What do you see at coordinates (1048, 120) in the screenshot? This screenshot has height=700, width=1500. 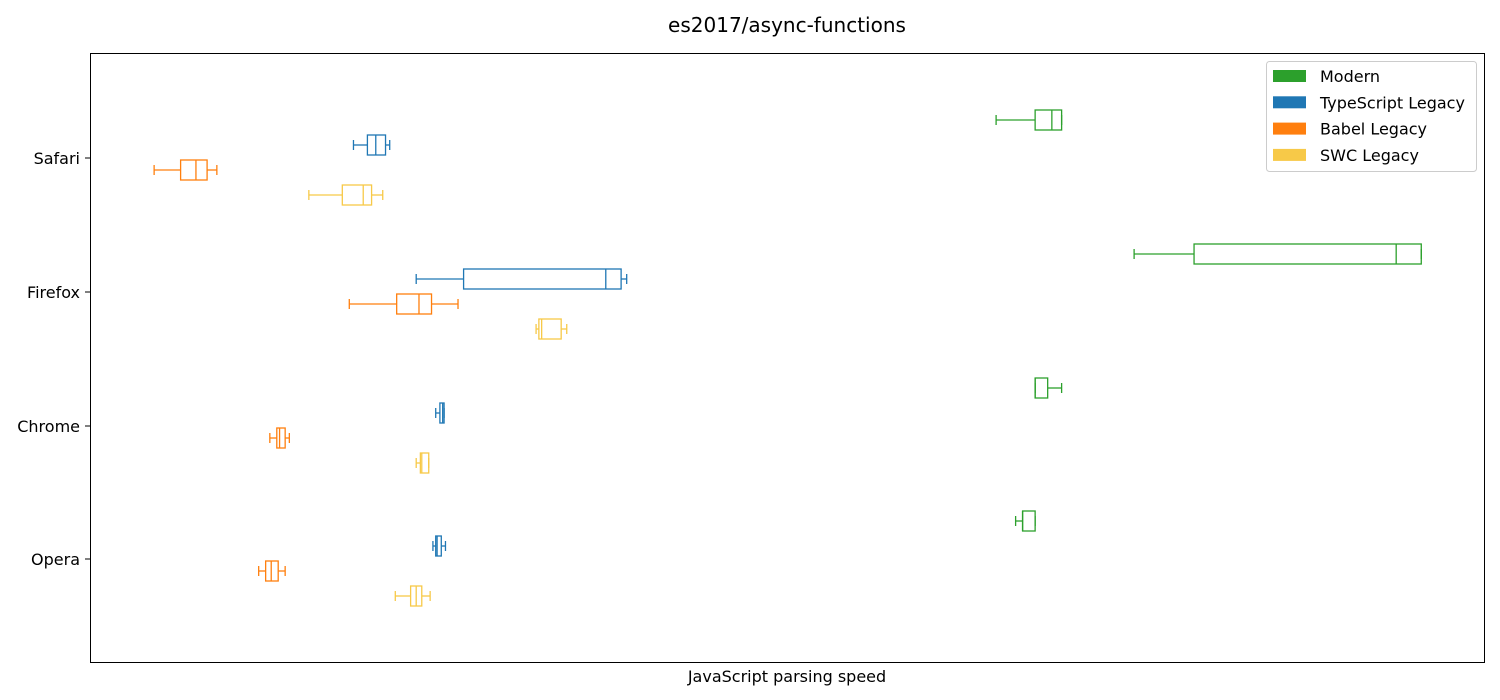 I see `box-modern-safari-iqr` at bounding box center [1048, 120].